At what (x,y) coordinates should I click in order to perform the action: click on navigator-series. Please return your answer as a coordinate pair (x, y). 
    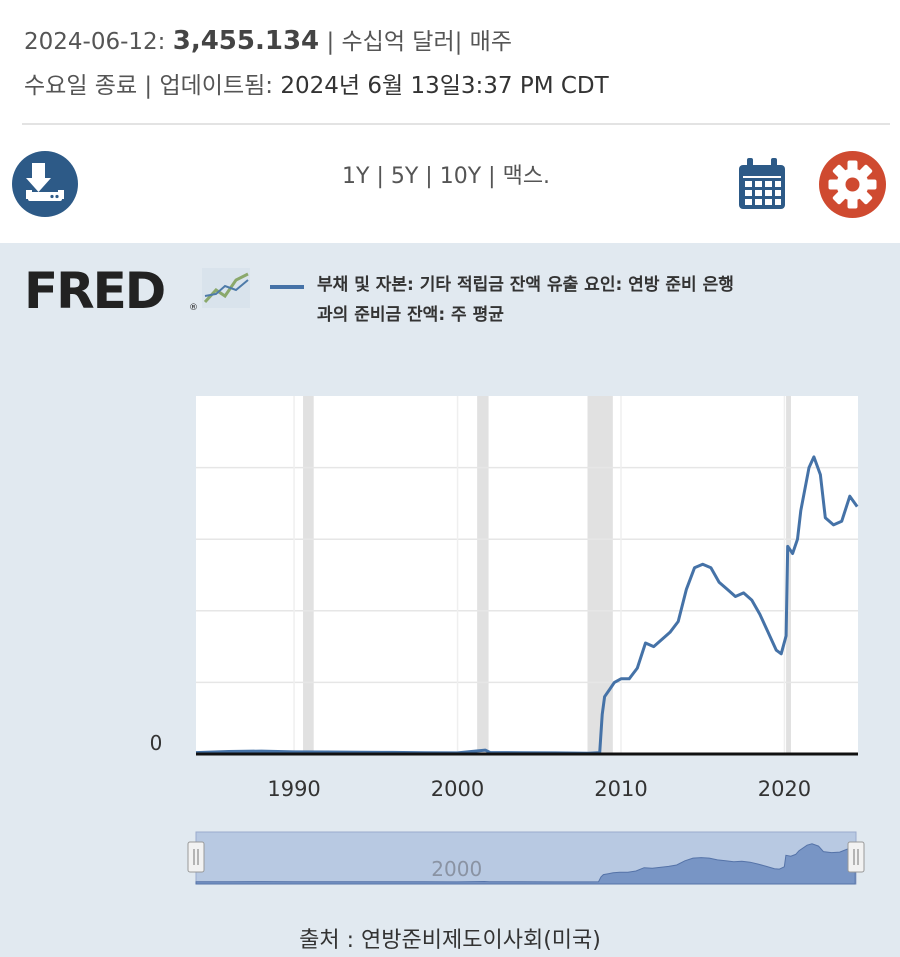
    Looking at the image, I should click on (525, 864).